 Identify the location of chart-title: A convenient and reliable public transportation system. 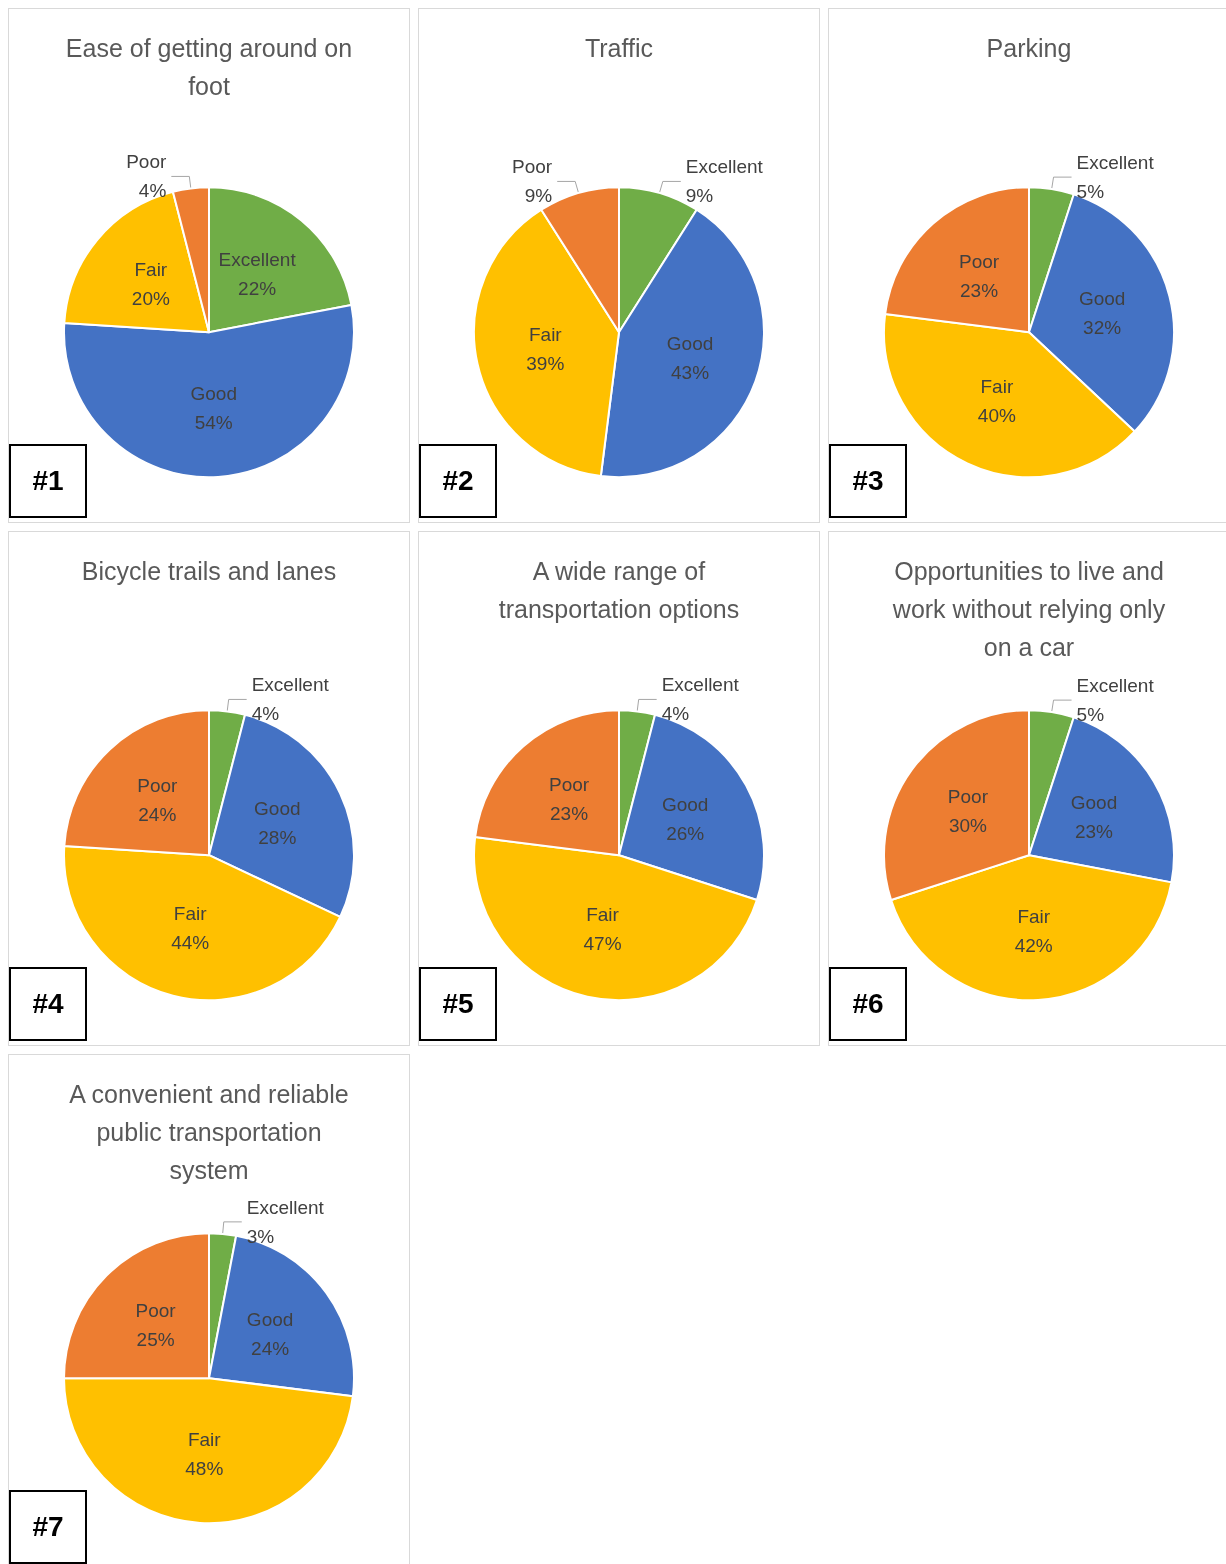
(209, 1132).